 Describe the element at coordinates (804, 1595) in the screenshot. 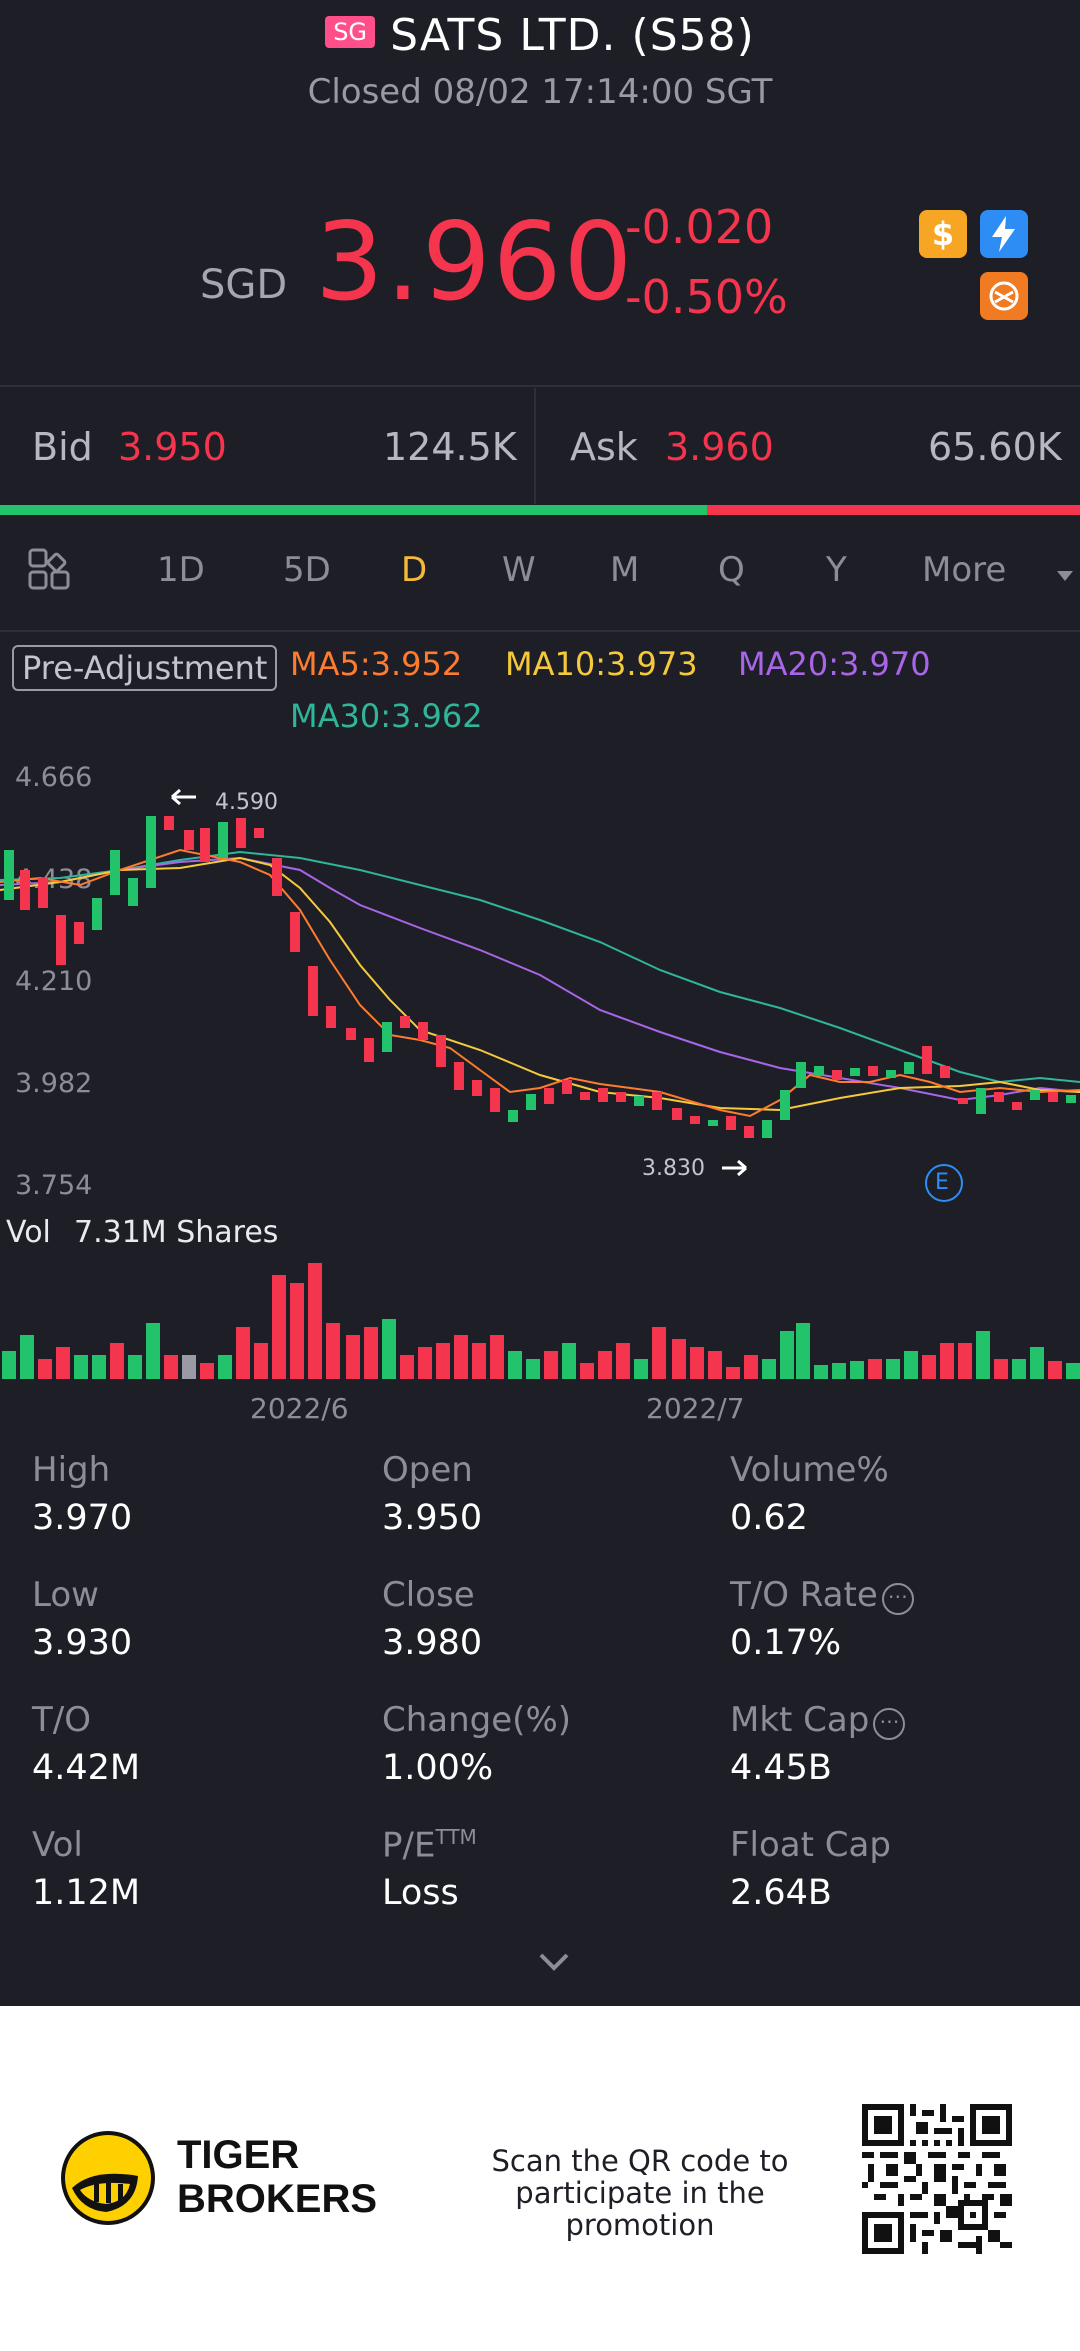

I see `to-rate-label: T/O Rate` at that location.